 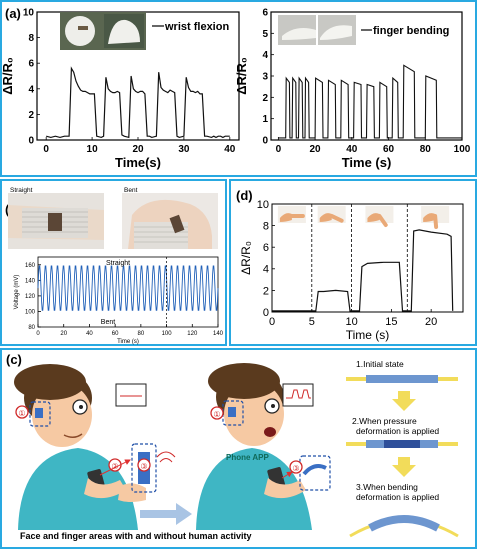 I want to click on x-tick-label: 30, so click(x=184, y=149).